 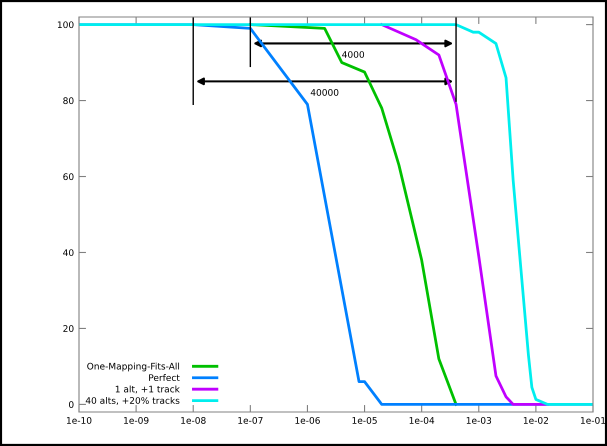 I want to click on annotation: 4000, so click(x=353, y=54).